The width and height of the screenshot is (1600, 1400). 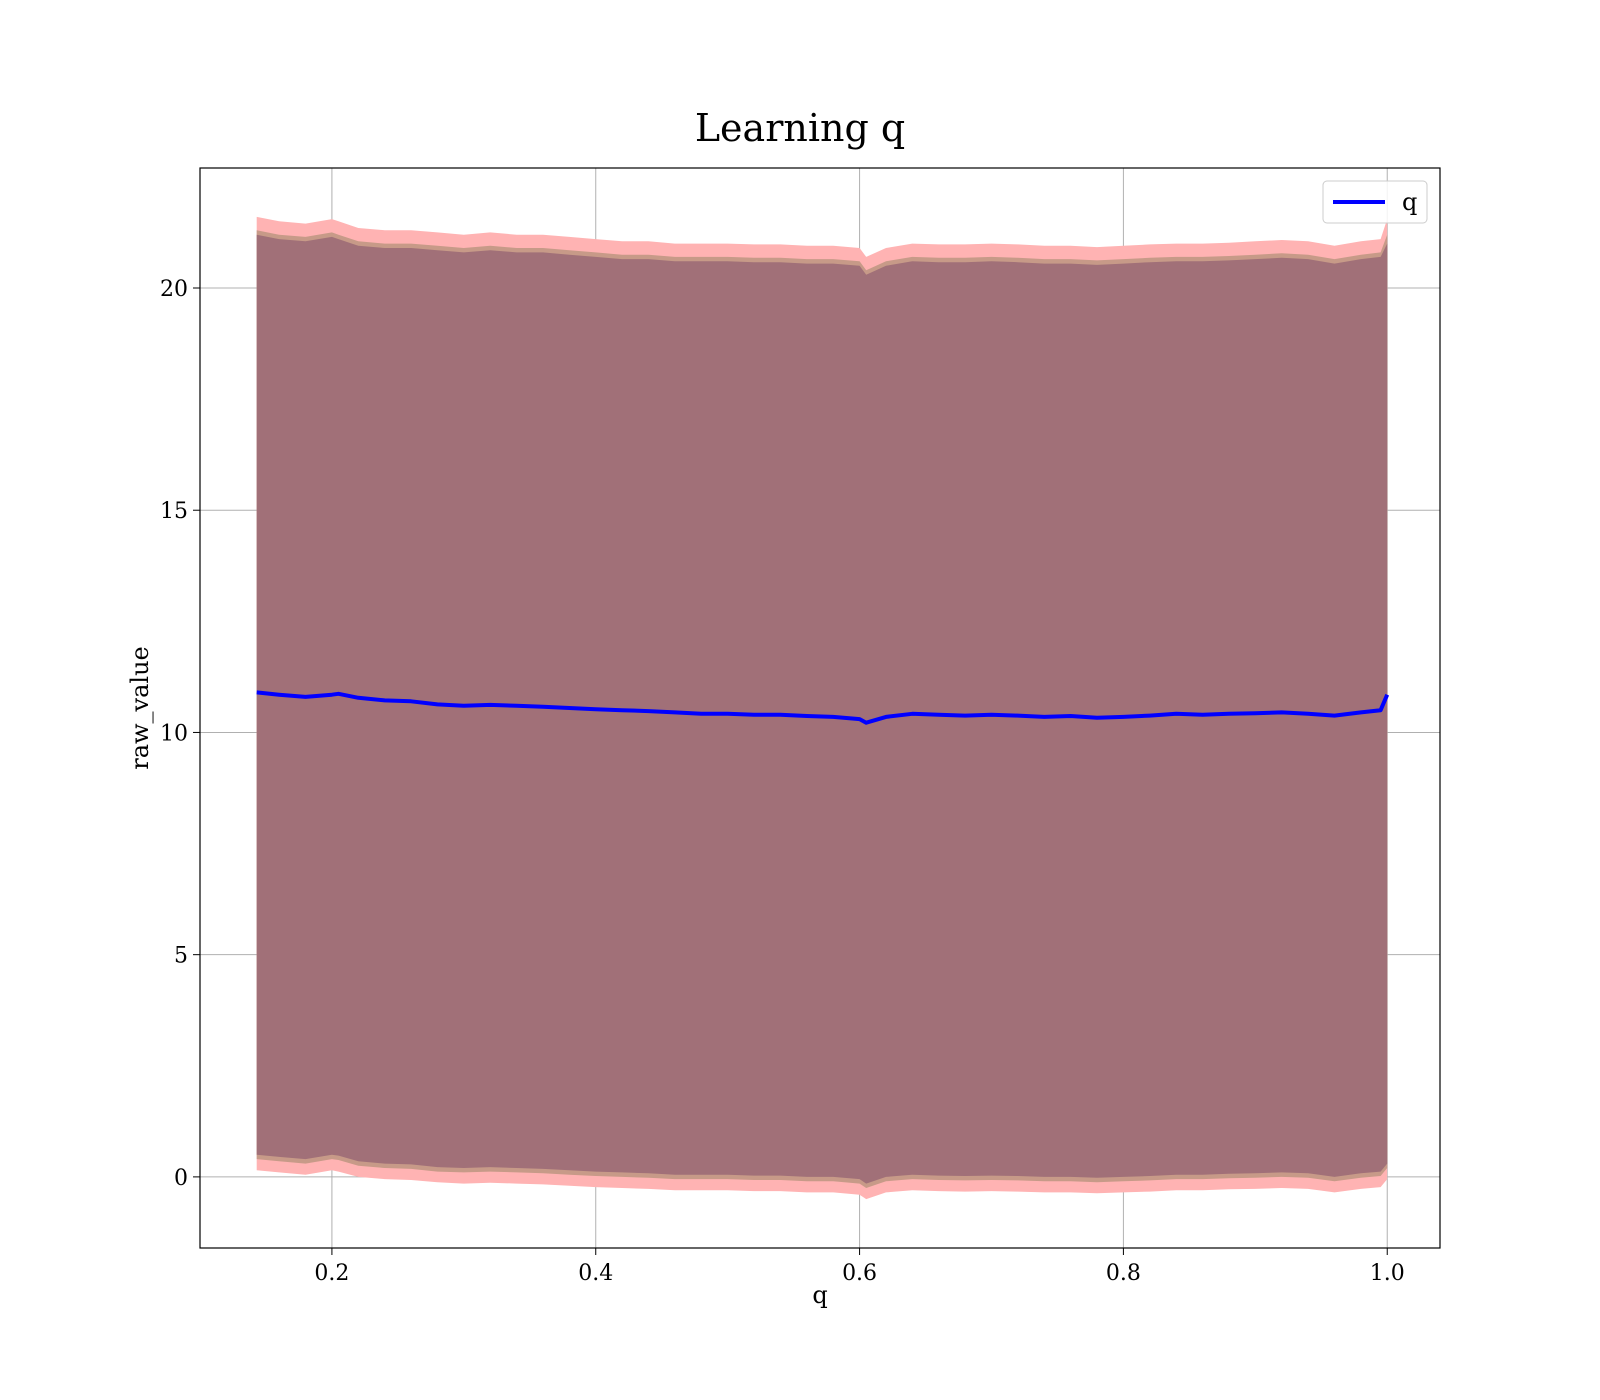 I want to click on y-tick-label-1: 5, so click(x=181, y=956).